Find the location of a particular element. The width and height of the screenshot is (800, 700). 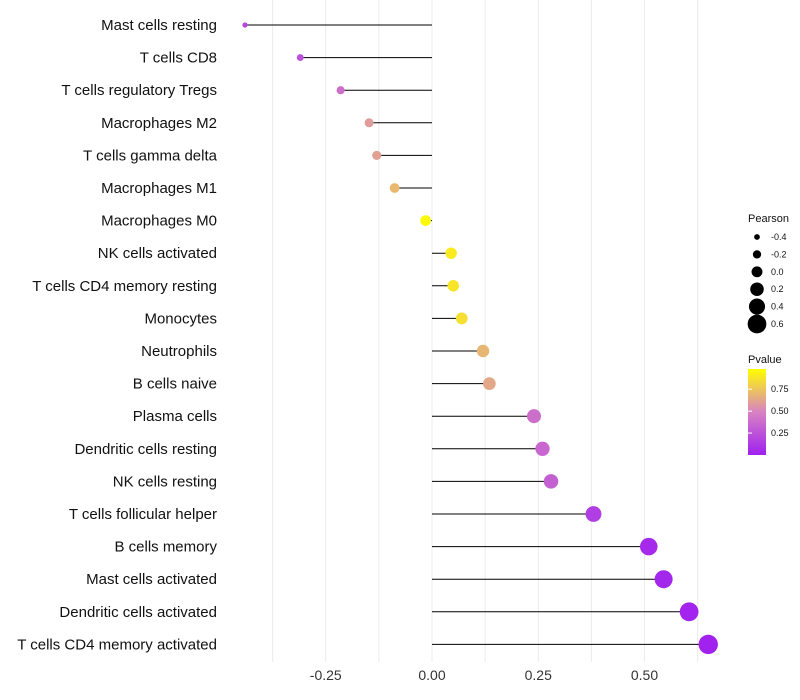

legend-size-title: Pearson is located at coordinates (768, 219).